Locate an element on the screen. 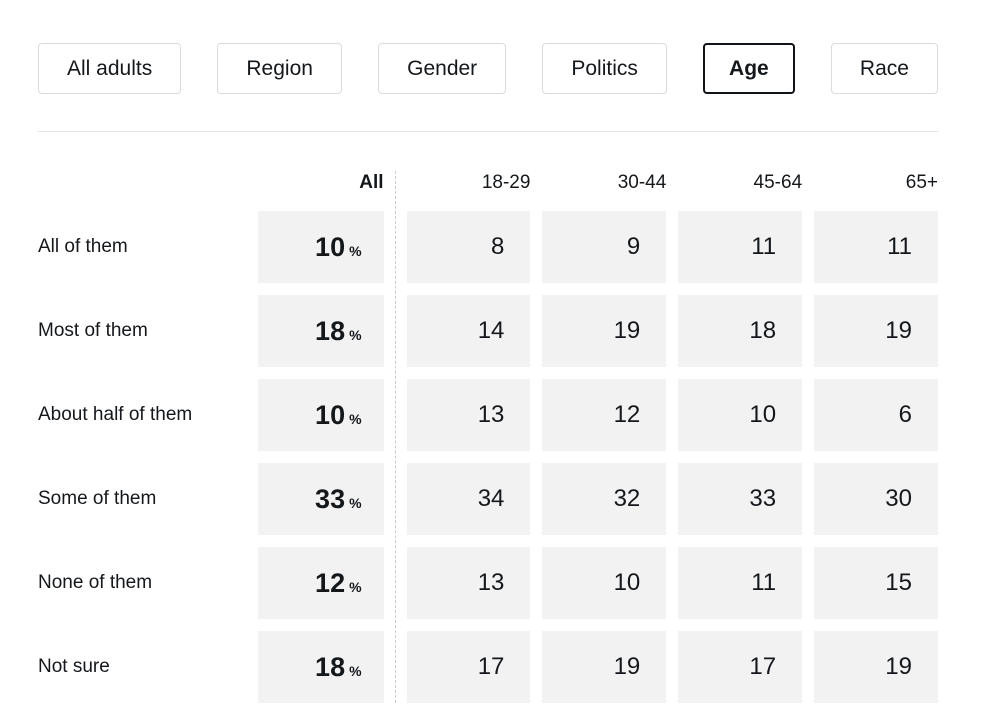 The height and width of the screenshot is (727, 1006). tab-politics: Politics is located at coordinates (604, 68).